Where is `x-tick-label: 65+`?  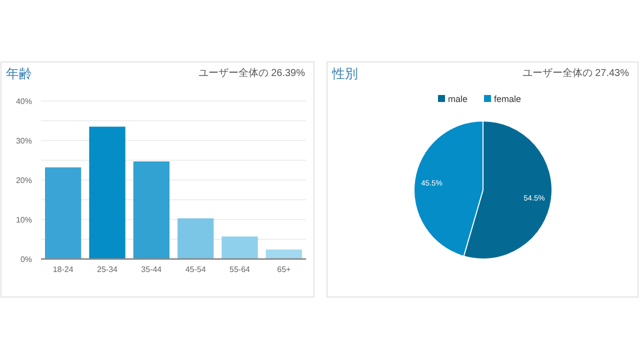 x-tick-label: 65+ is located at coordinates (284, 269).